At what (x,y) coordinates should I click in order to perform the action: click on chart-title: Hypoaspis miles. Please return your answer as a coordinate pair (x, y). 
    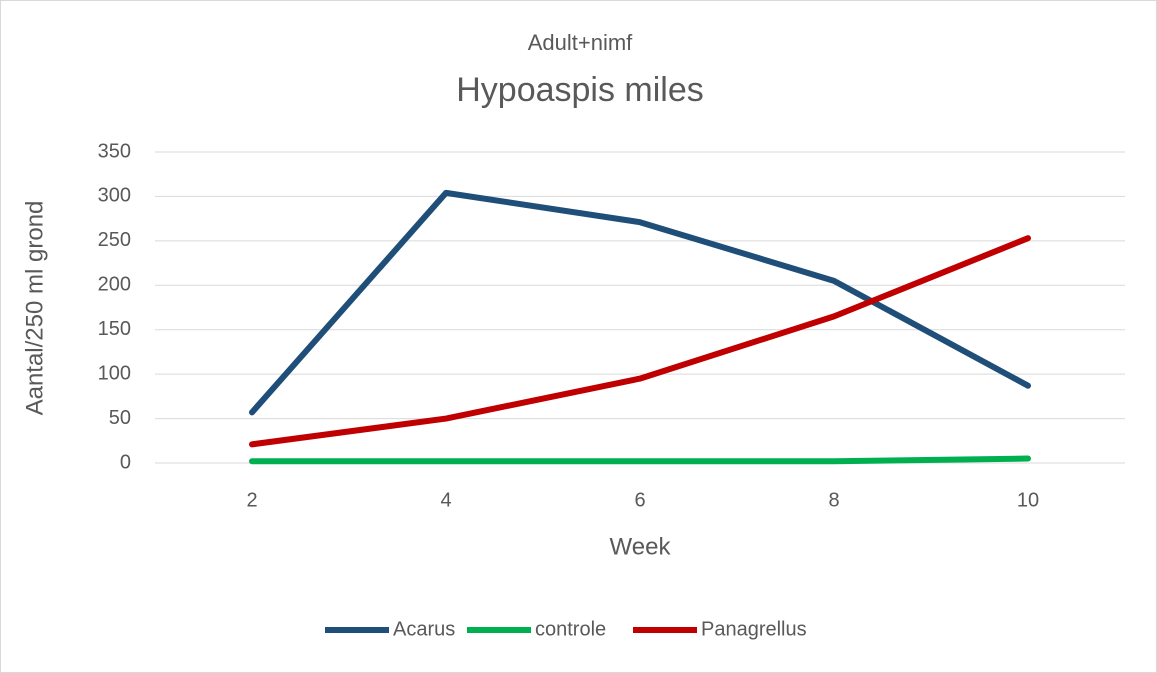
    Looking at the image, I should click on (580, 90).